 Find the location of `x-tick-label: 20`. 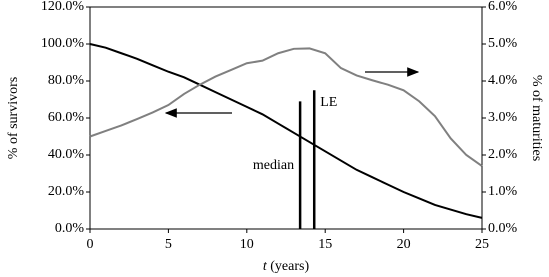

x-tick-label: 20 is located at coordinates (404, 244).